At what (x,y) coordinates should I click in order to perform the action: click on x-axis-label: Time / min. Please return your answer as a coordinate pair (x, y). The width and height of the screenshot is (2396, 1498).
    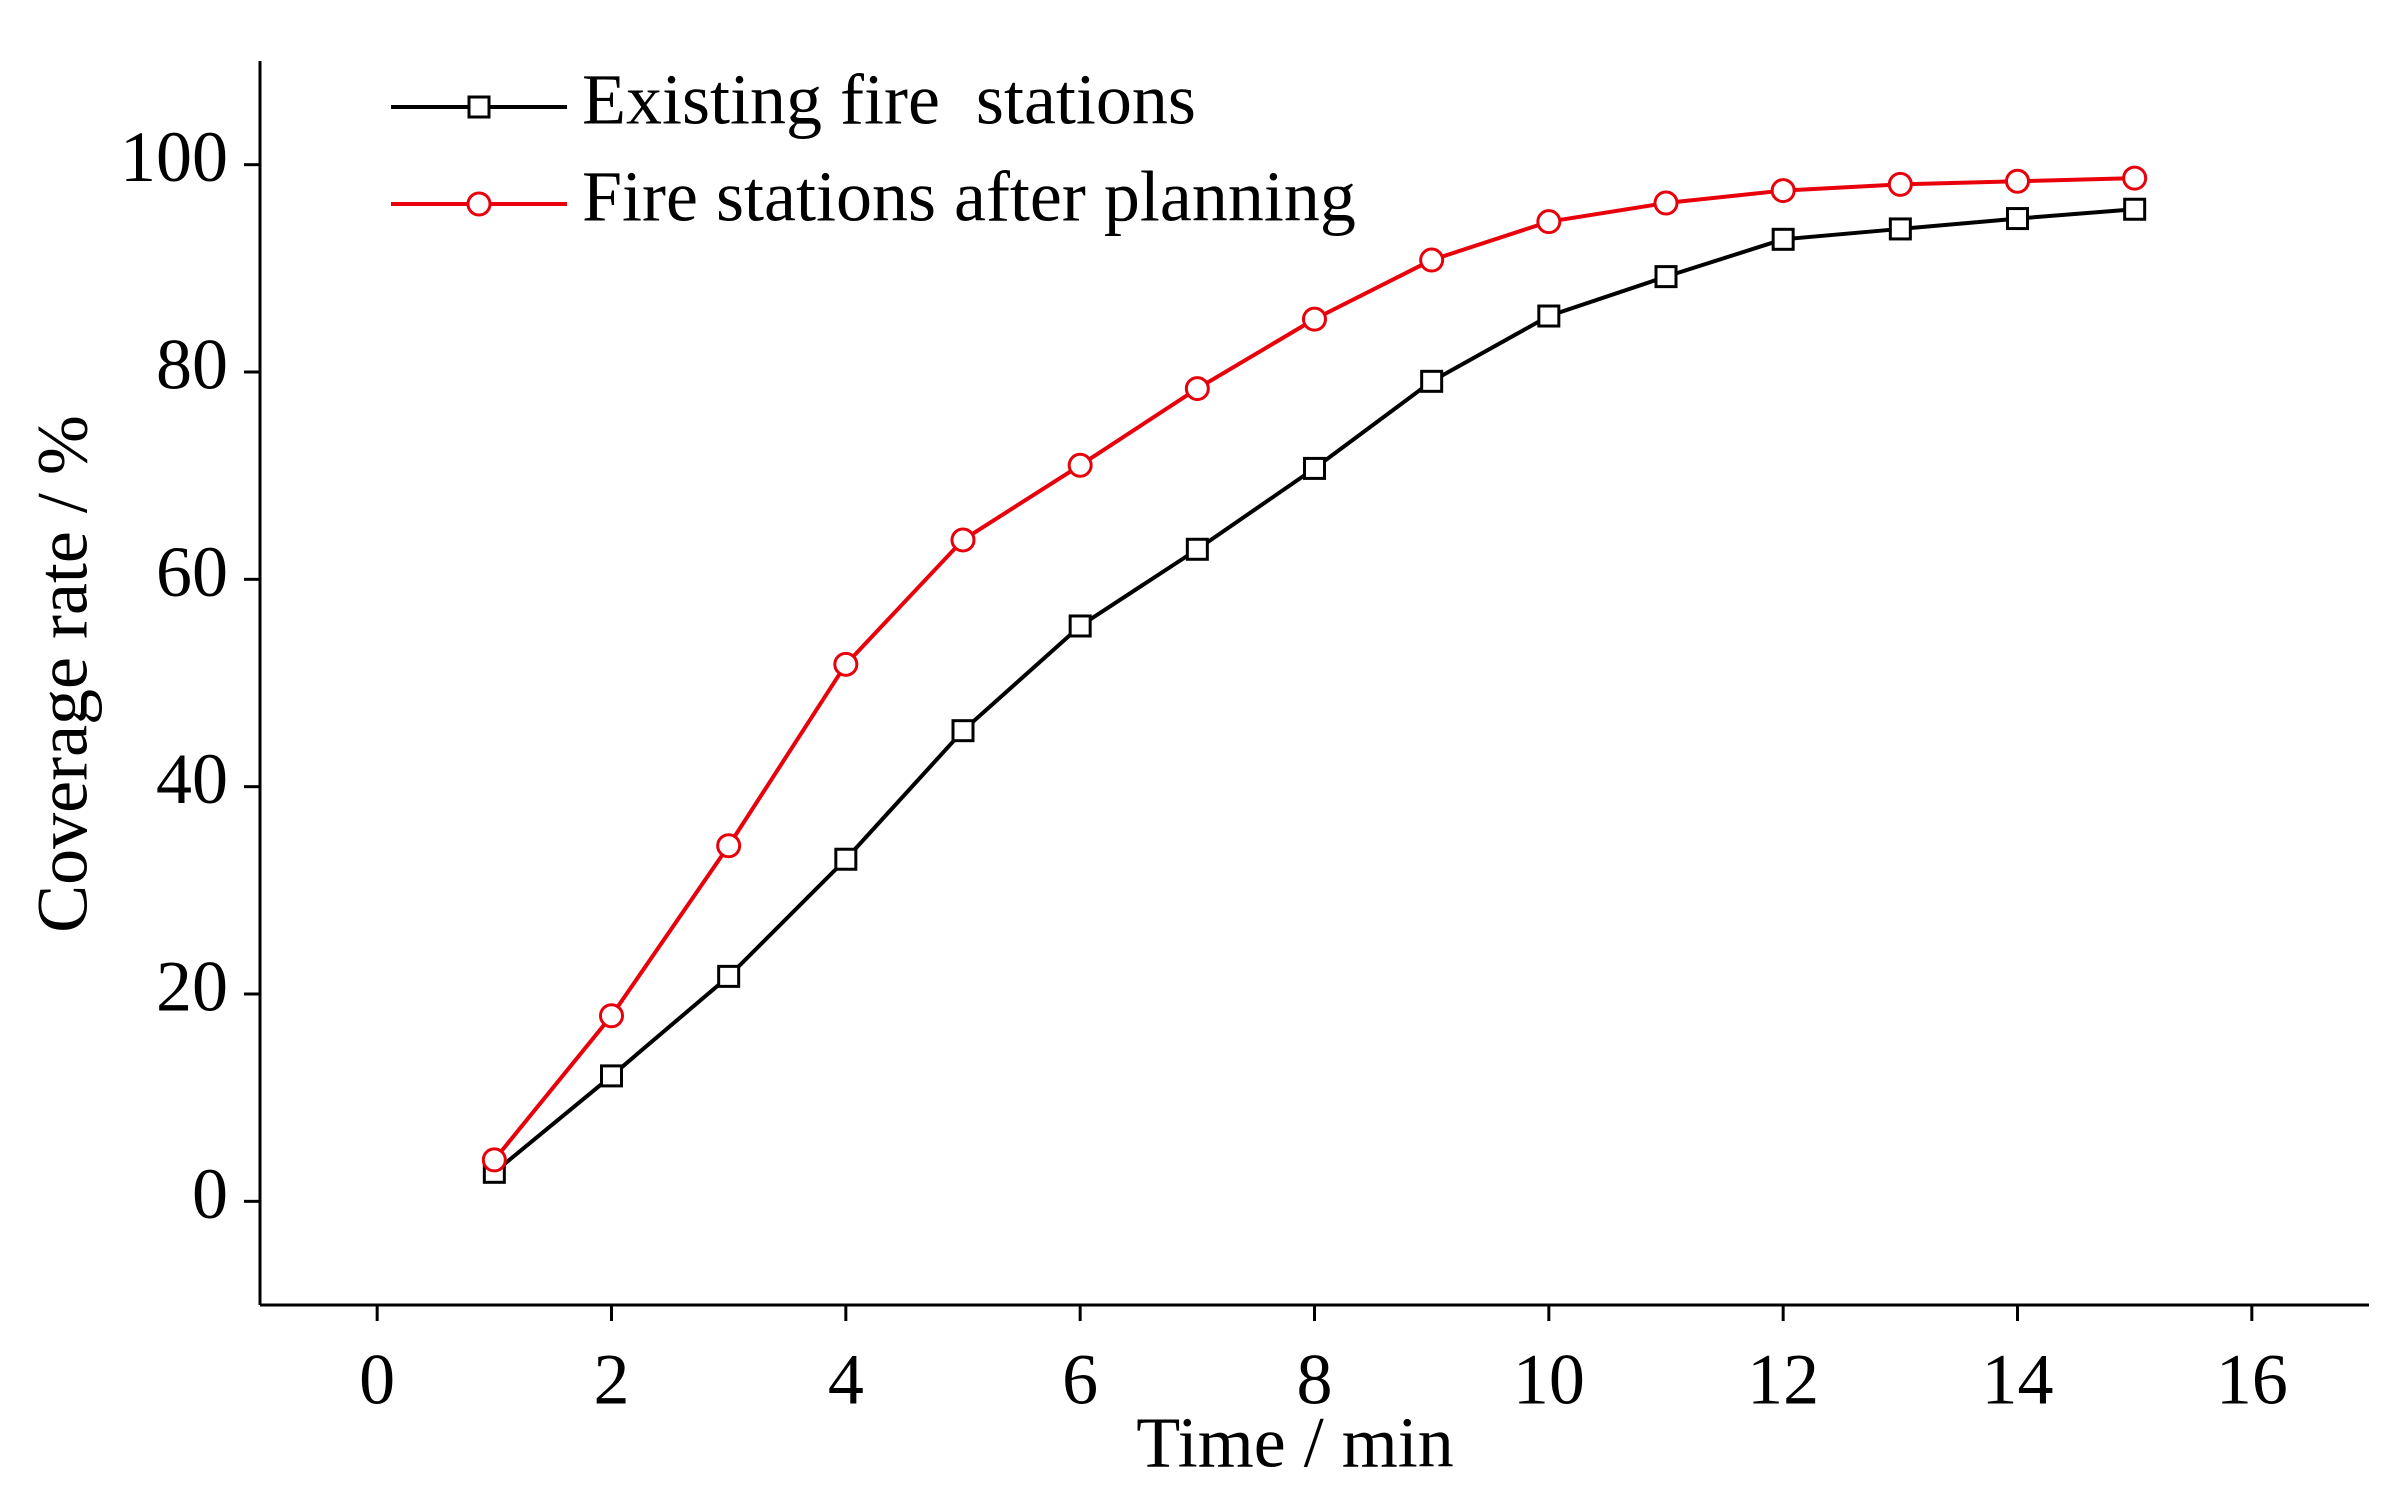
    Looking at the image, I should click on (1294, 1443).